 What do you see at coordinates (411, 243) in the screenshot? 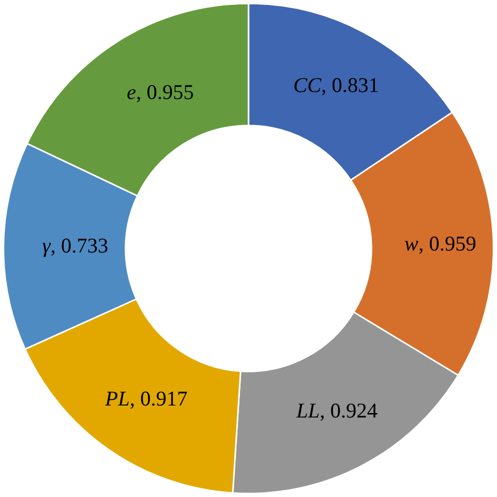
I see `slice-label: w` at bounding box center [411, 243].